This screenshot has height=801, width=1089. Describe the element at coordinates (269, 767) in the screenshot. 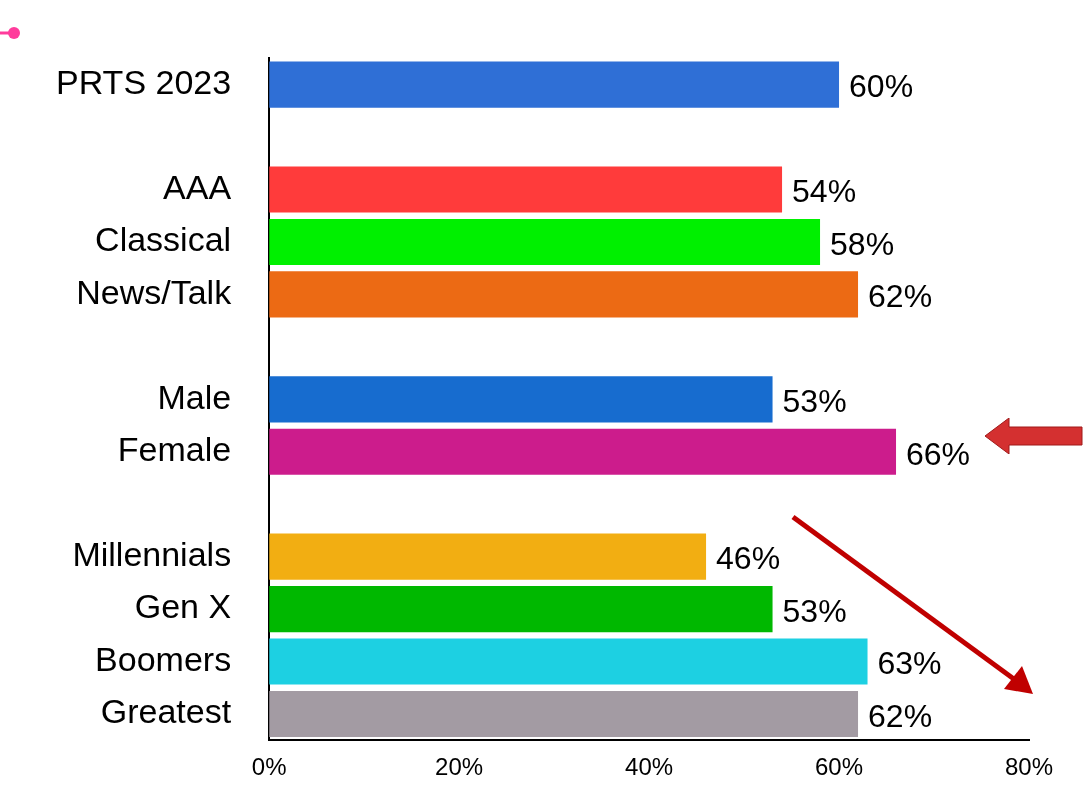

I see `x-tick-label: 0%` at that location.